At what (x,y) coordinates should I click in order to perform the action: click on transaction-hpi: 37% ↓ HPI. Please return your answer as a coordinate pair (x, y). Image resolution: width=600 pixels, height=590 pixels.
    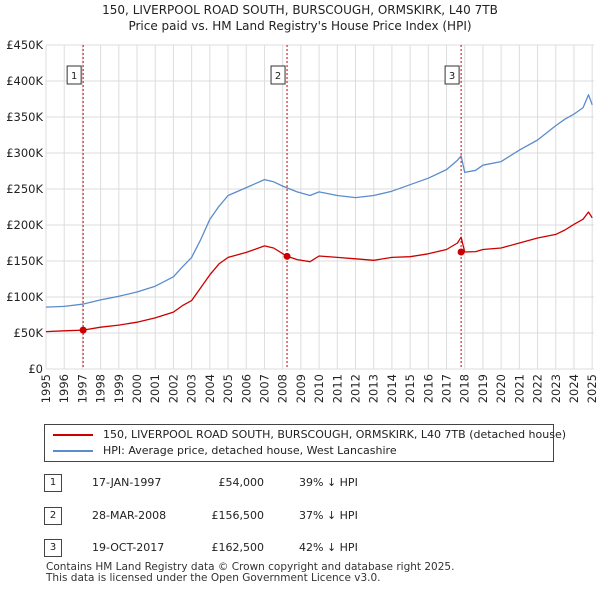
    Looking at the image, I should click on (328, 515).